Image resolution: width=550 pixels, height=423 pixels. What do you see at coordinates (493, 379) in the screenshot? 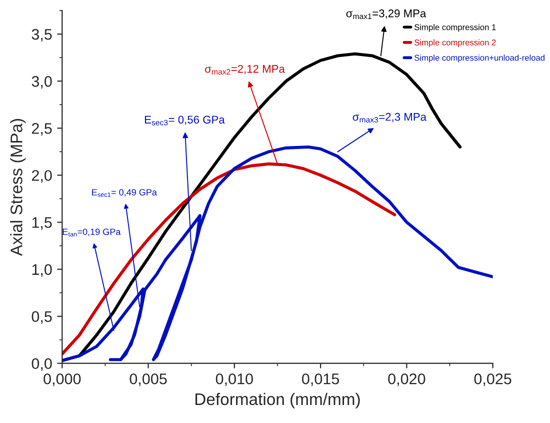
I see `x-tick-label: 0,025` at bounding box center [493, 379].